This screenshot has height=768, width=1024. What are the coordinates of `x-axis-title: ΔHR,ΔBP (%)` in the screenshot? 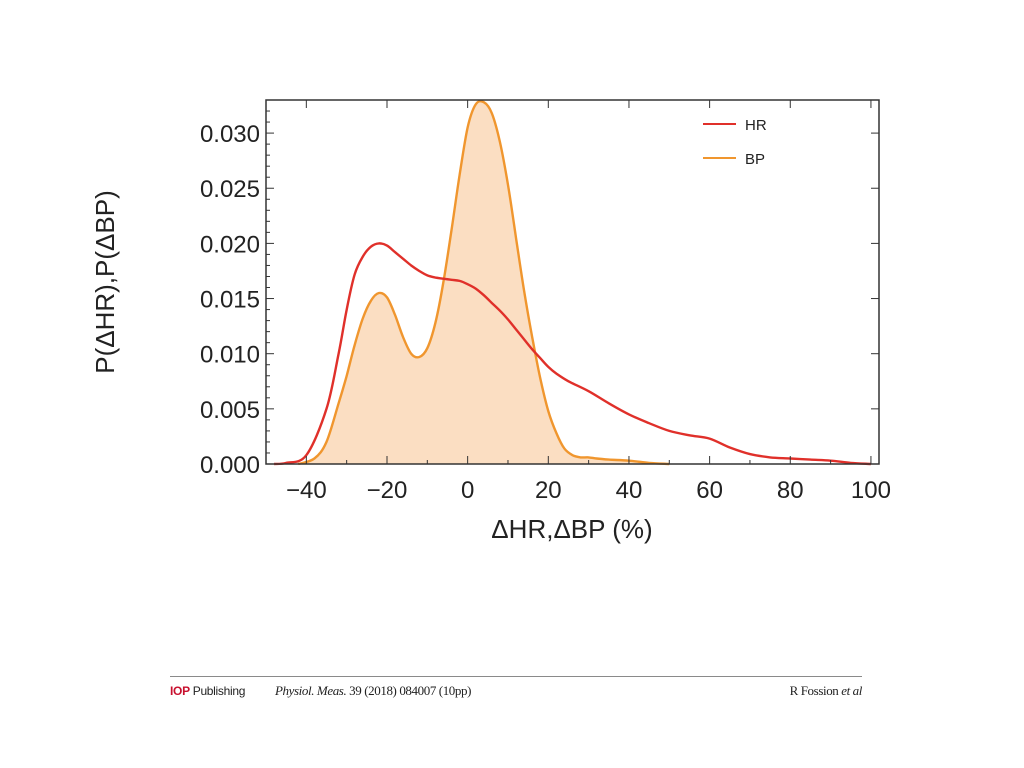 It's located at (571, 529).